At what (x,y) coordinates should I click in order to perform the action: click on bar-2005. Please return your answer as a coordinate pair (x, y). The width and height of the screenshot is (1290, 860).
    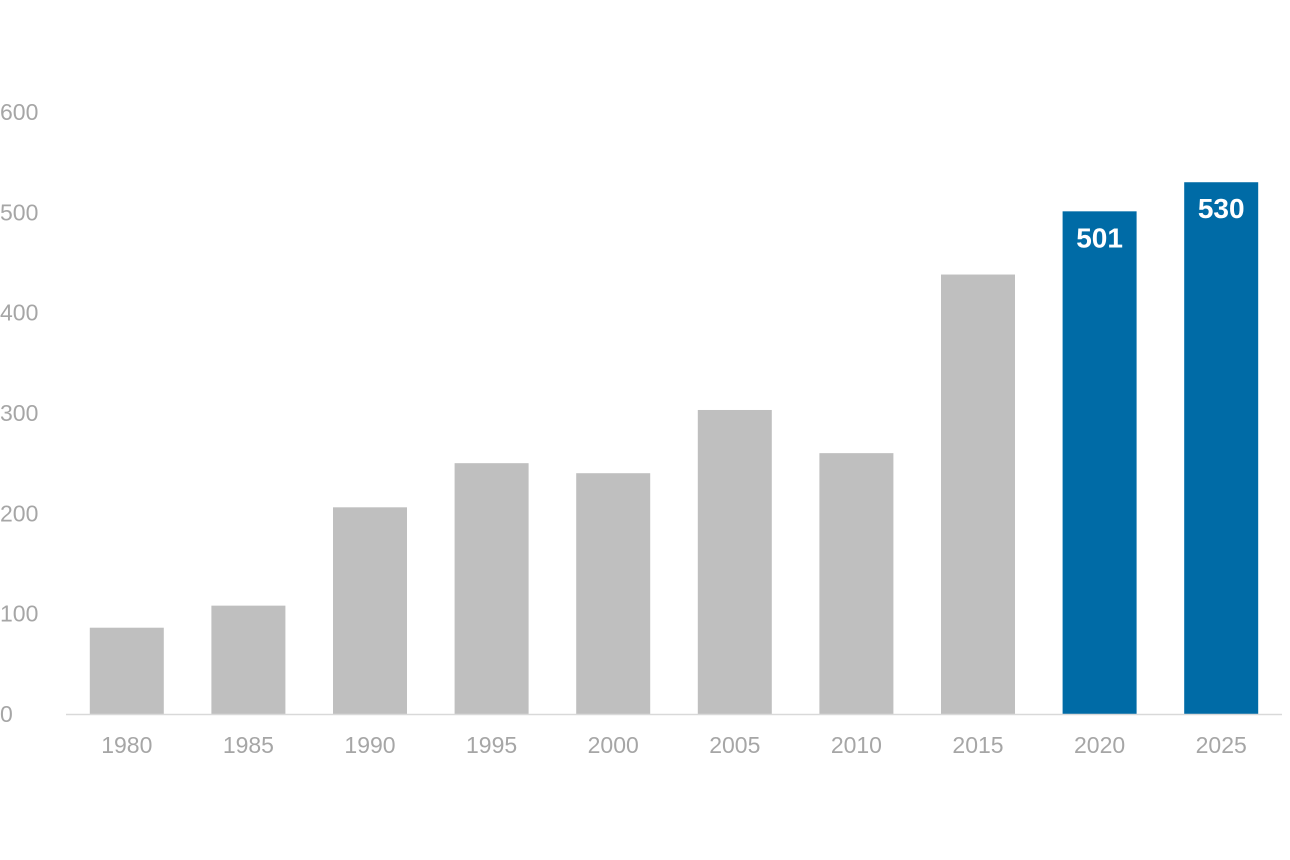
    Looking at the image, I should click on (734, 561).